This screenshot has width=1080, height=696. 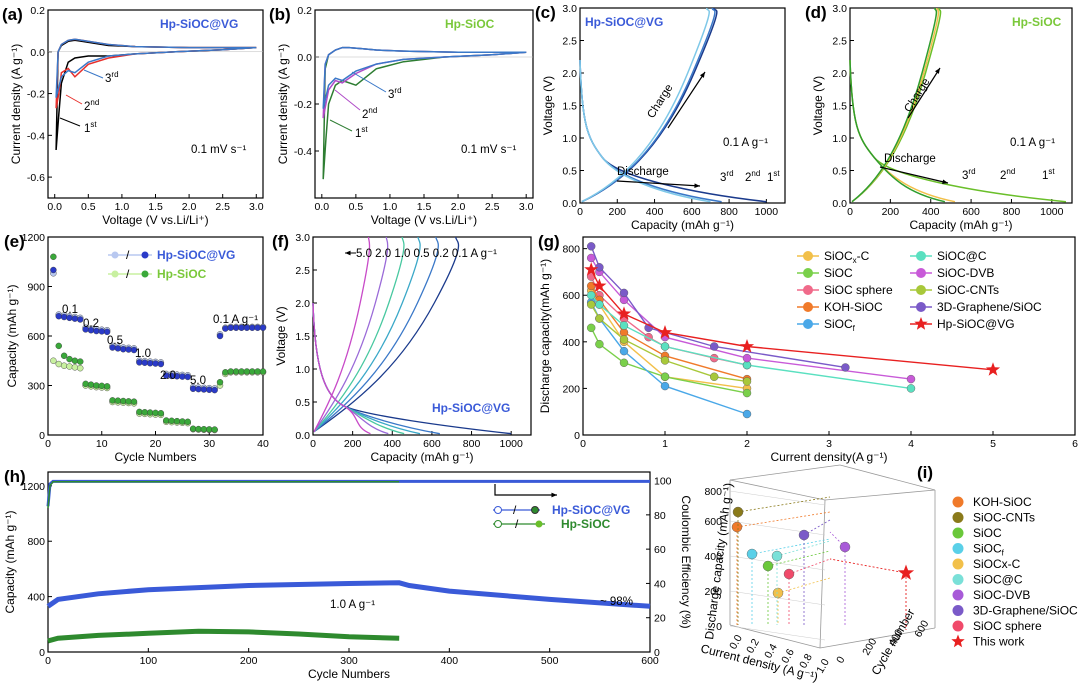 I want to click on c-xtick-label: 800, so click(x=729, y=212).